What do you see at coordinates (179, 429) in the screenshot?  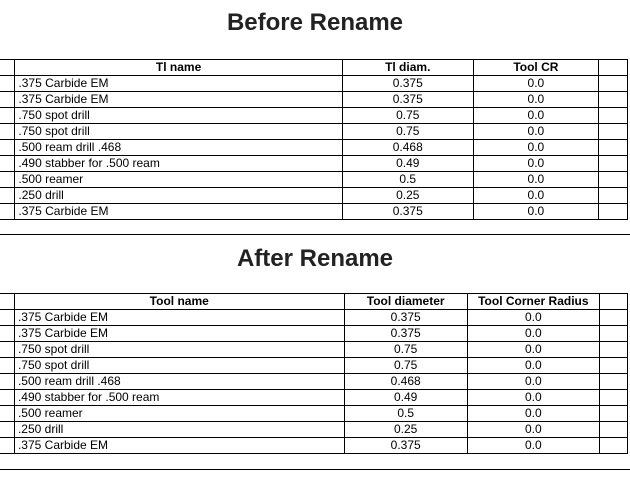 I see `cell-tool-name: .250 drill` at bounding box center [179, 429].